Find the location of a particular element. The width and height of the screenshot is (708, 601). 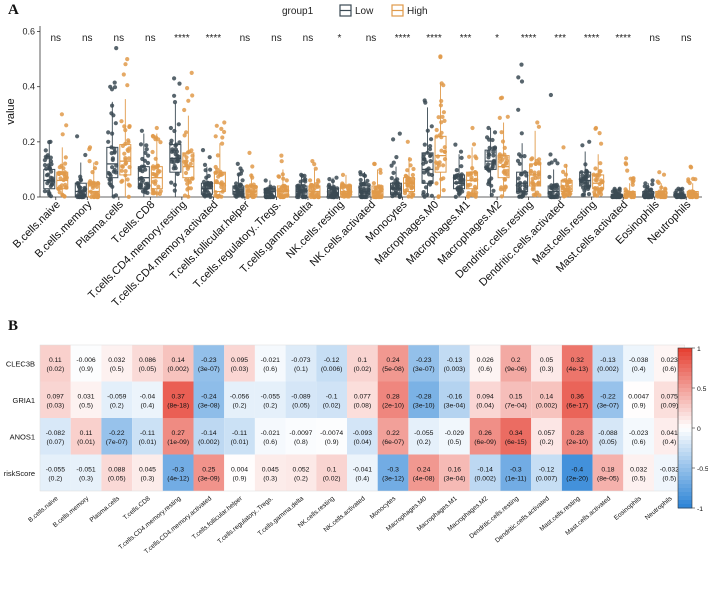

heatmap-cell-CLEC3B-Mast.cells.resting is located at coordinates (577, 363).